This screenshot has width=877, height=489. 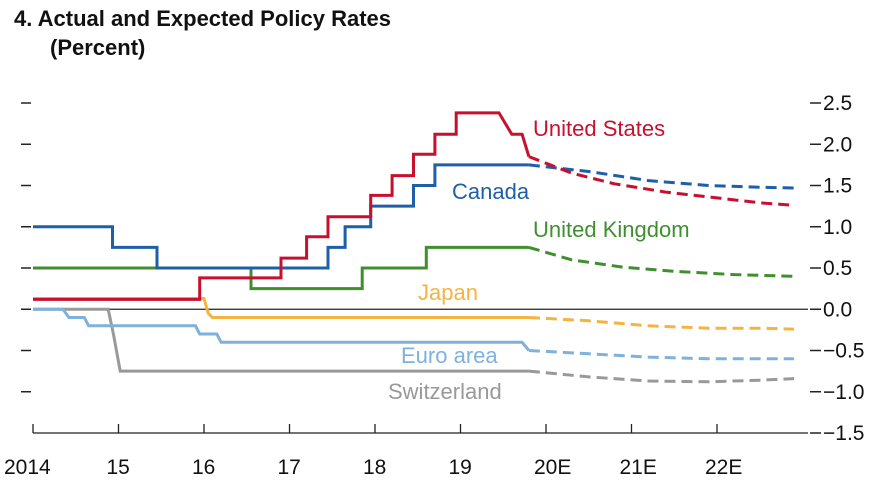 I want to click on x-tick-label: 21E, so click(x=638, y=467).